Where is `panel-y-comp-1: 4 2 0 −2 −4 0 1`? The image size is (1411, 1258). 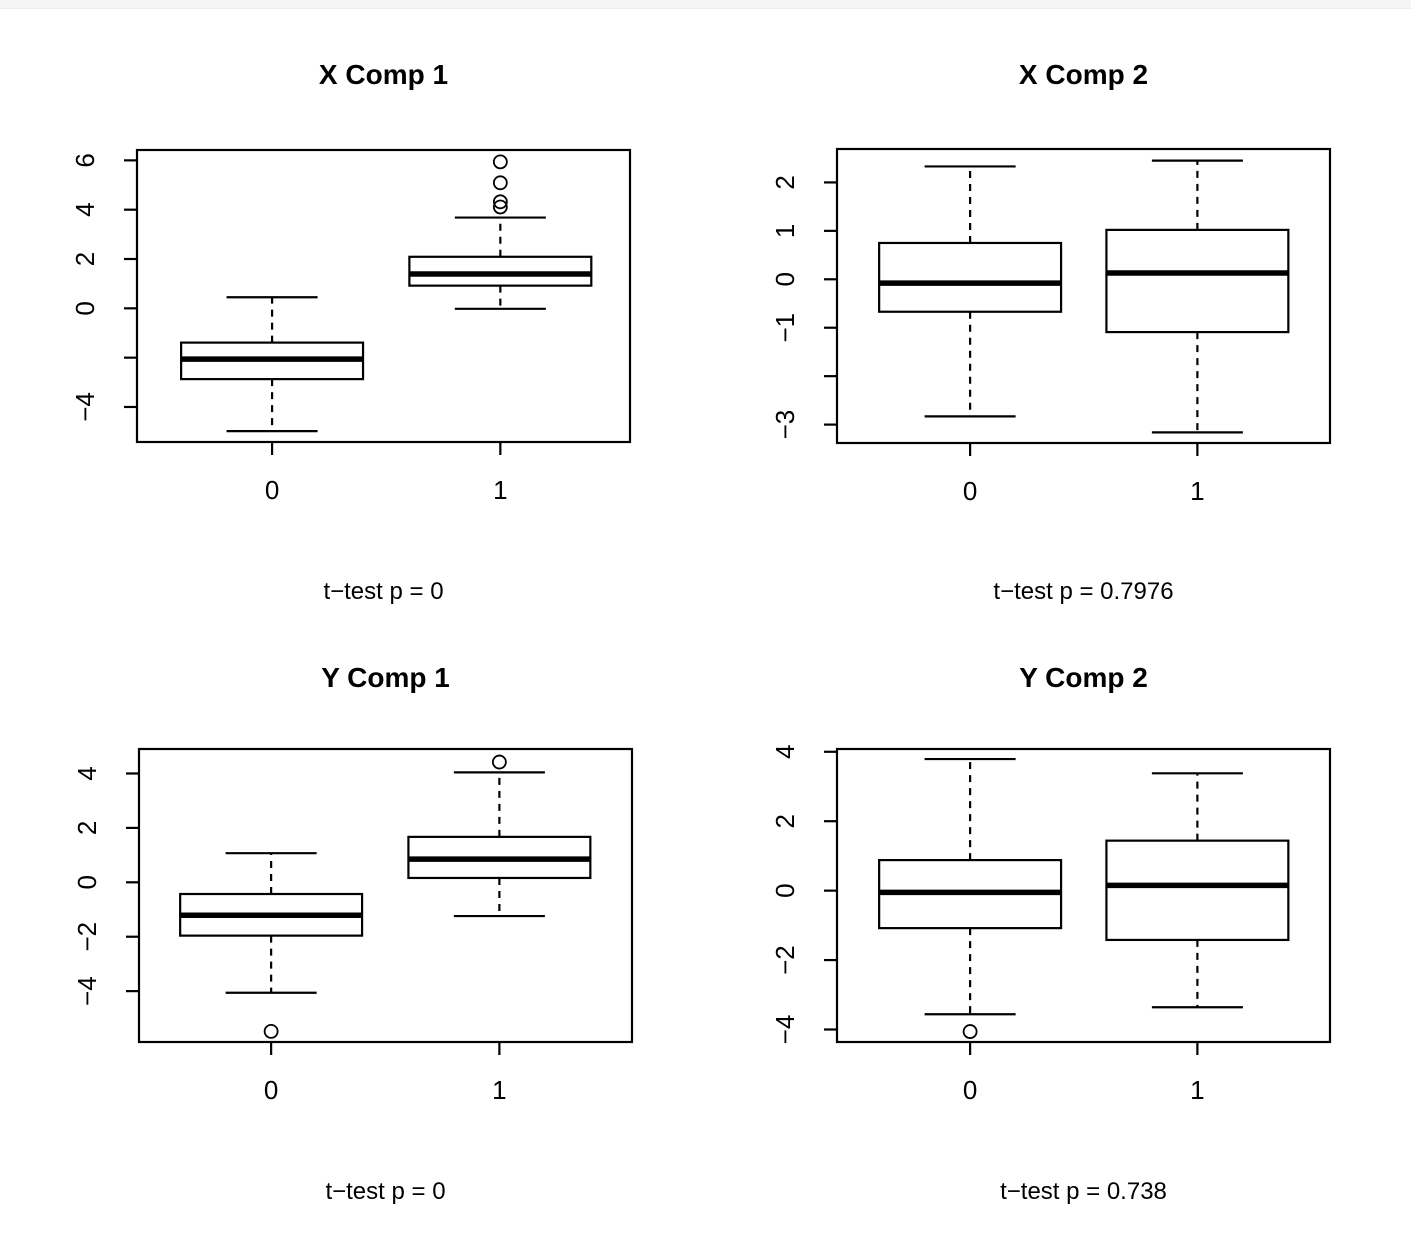 panel-y-comp-1: 4 2 0 −2 −4 0 1 is located at coordinates (353, 926).